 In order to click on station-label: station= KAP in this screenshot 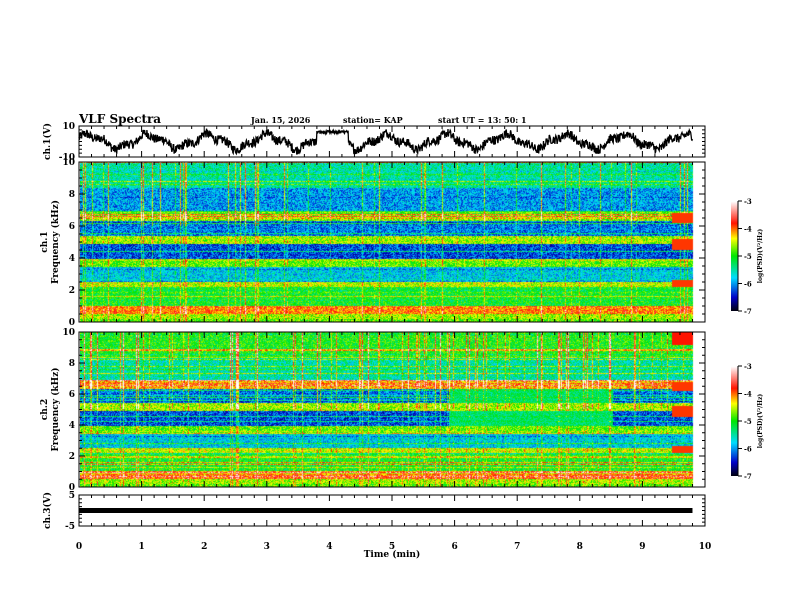, I will do `click(373, 120)`.